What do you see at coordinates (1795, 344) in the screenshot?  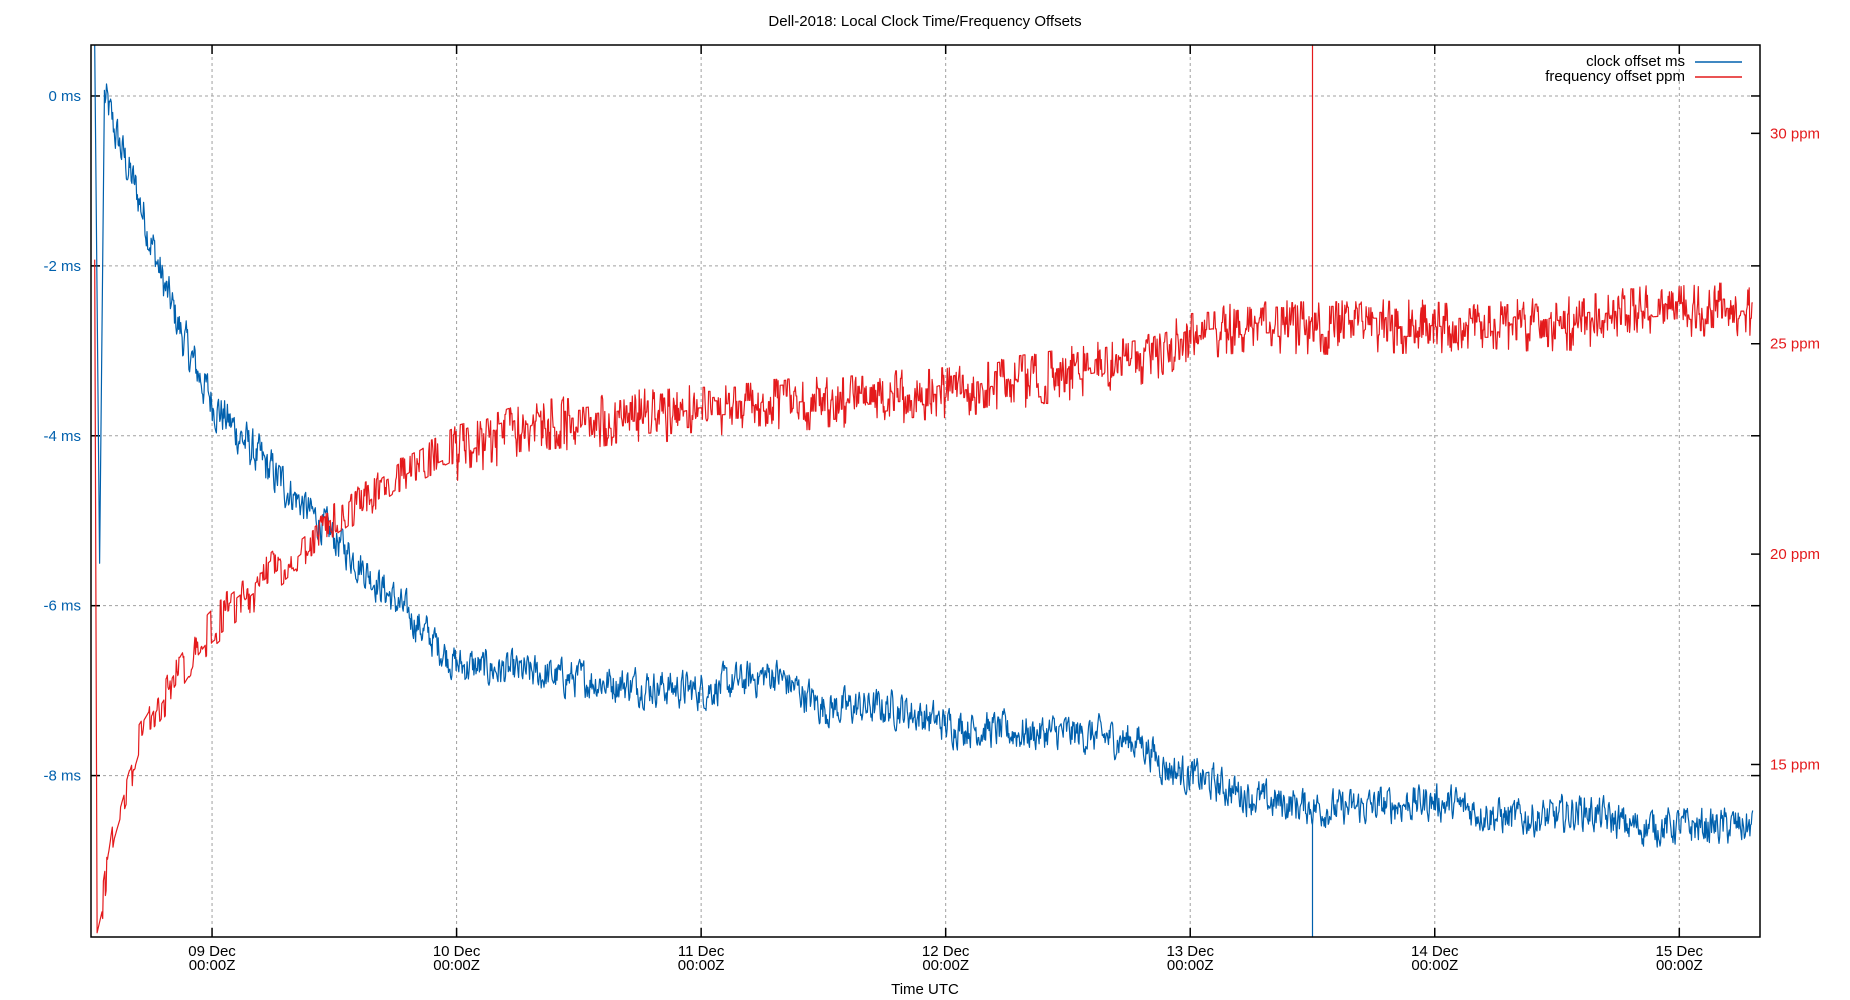 I see `right-tick-label: 25 ppm` at bounding box center [1795, 344].